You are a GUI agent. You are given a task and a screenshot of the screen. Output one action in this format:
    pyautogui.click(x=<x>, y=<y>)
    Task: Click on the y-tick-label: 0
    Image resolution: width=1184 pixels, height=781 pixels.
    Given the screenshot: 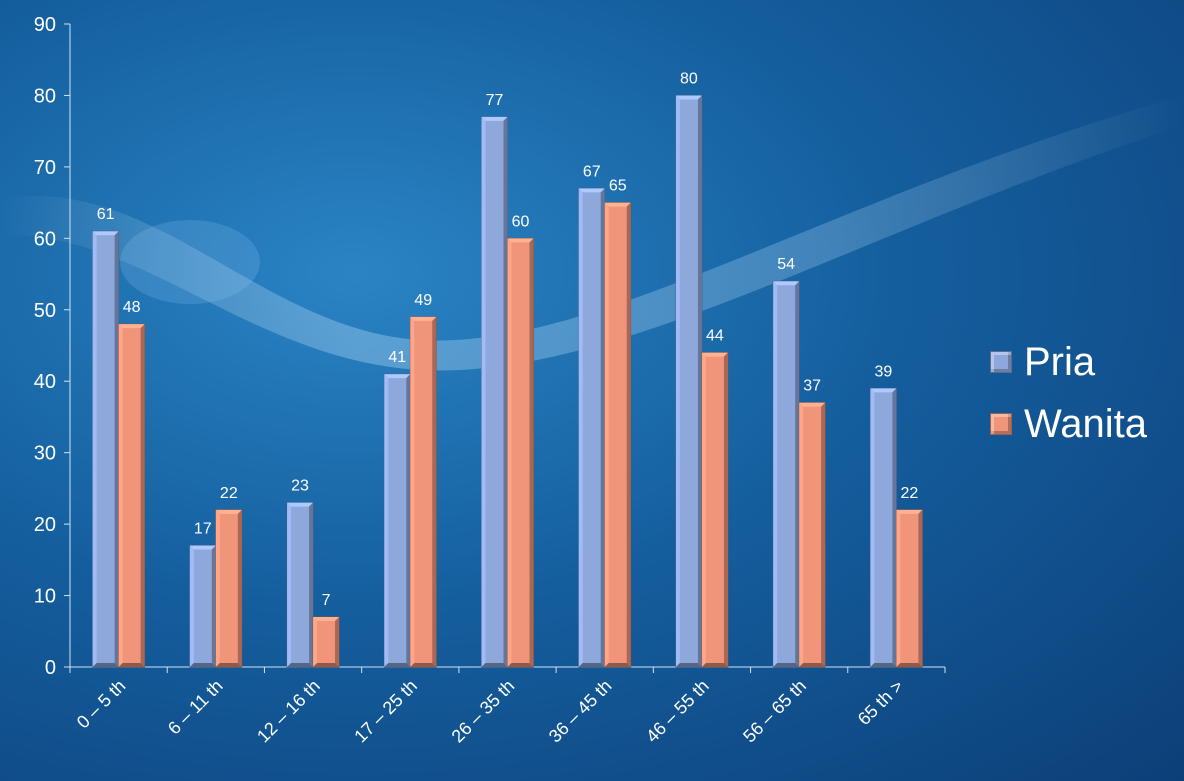 What is the action you would take?
    pyautogui.click(x=50, y=668)
    